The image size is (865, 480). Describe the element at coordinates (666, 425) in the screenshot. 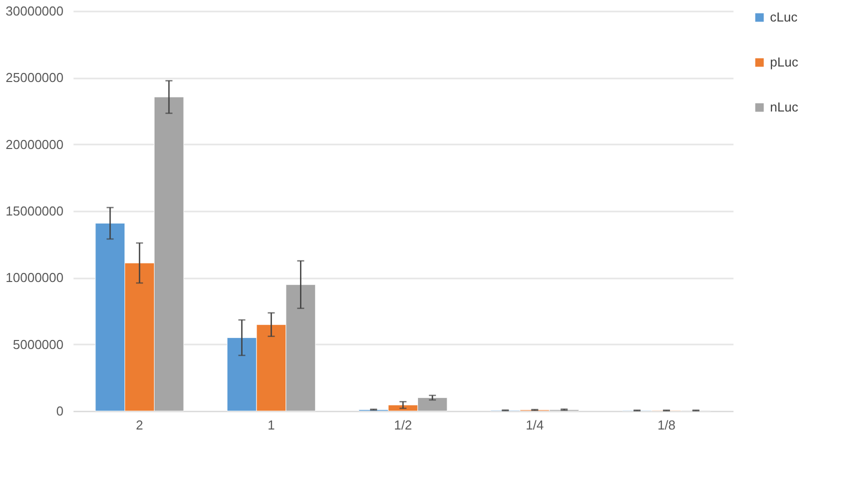

I see `x-tick-label: 1/8` at that location.